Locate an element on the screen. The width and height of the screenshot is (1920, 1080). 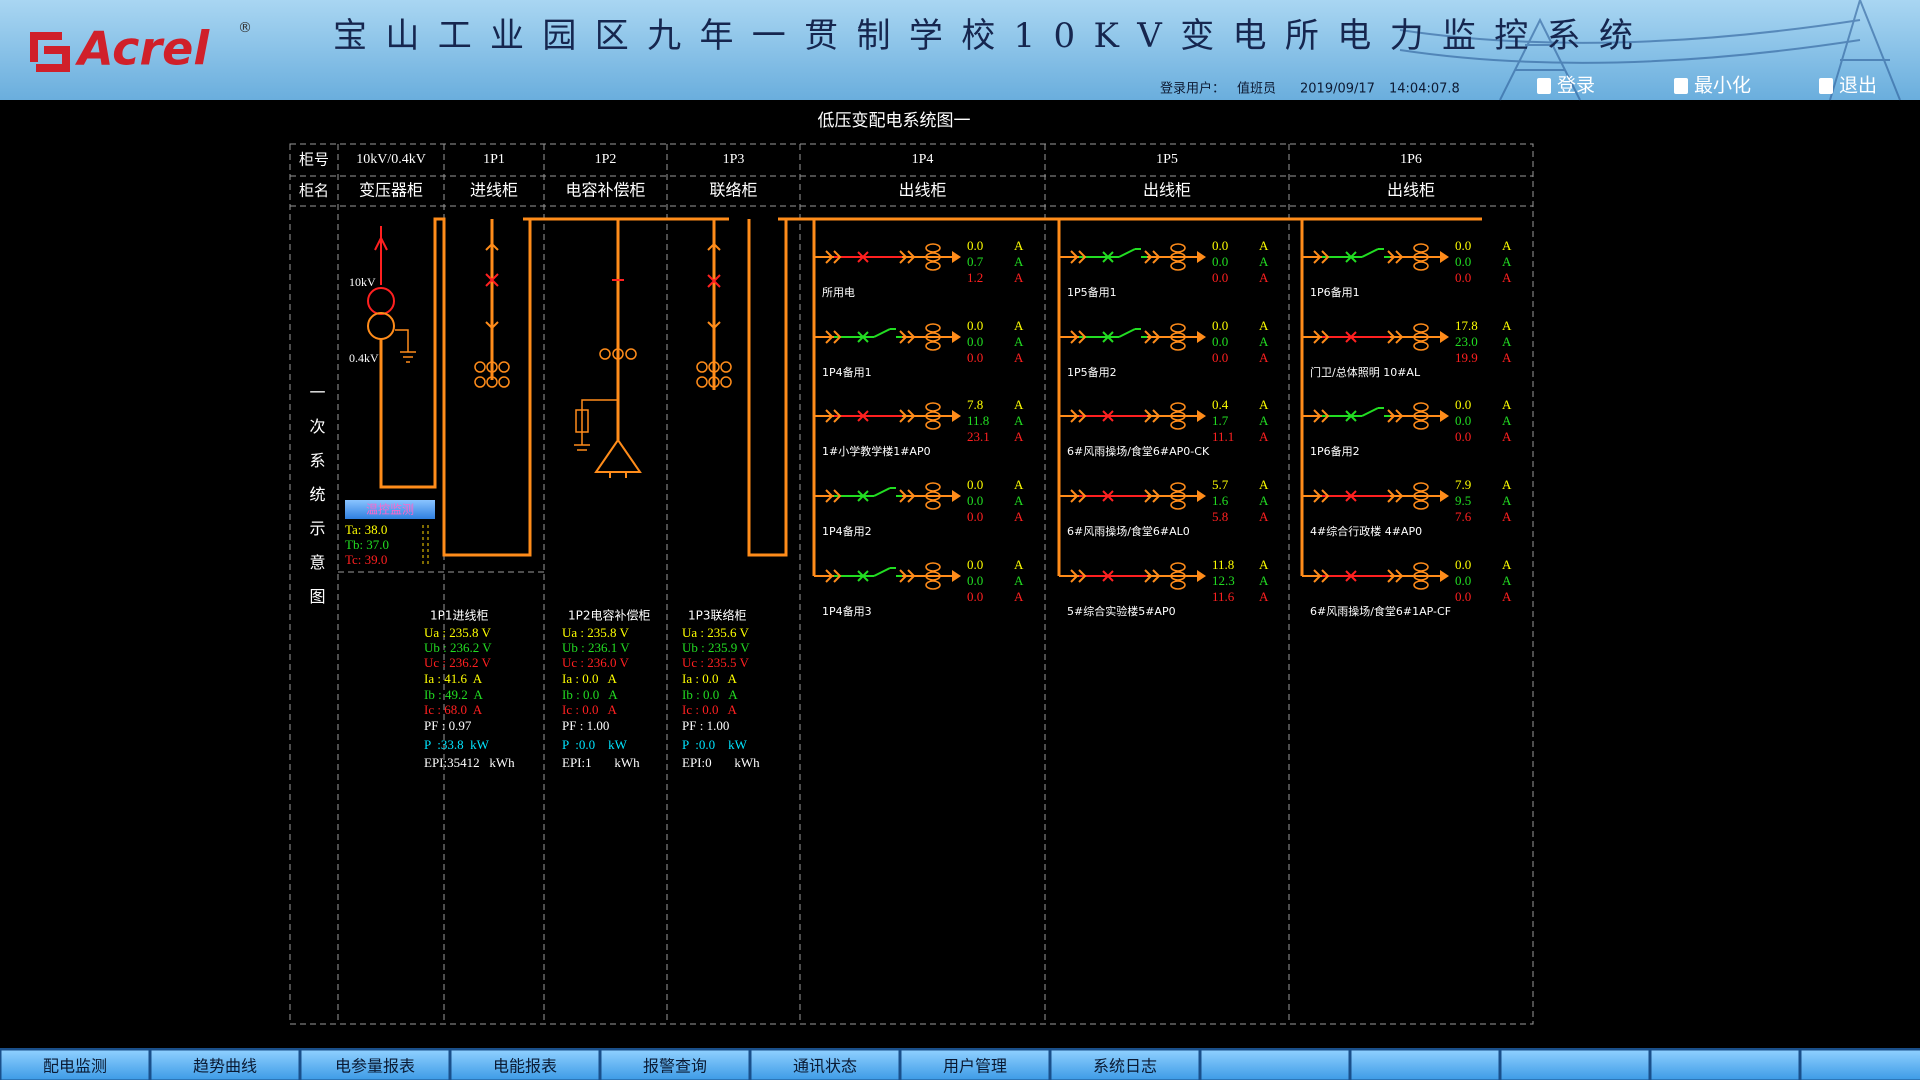
meter-line: Ub : 236.2 V is located at coordinates (458, 647).